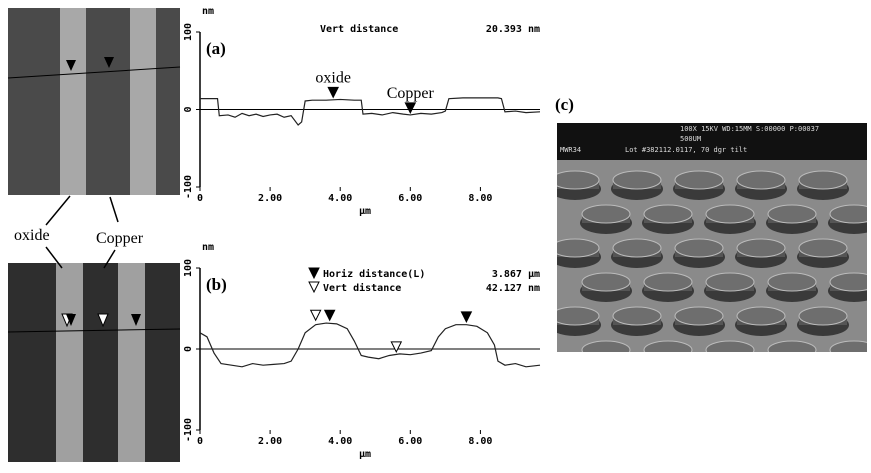  Describe the element at coordinates (82, 232) in the screenshot. I see `left-labels` at that location.